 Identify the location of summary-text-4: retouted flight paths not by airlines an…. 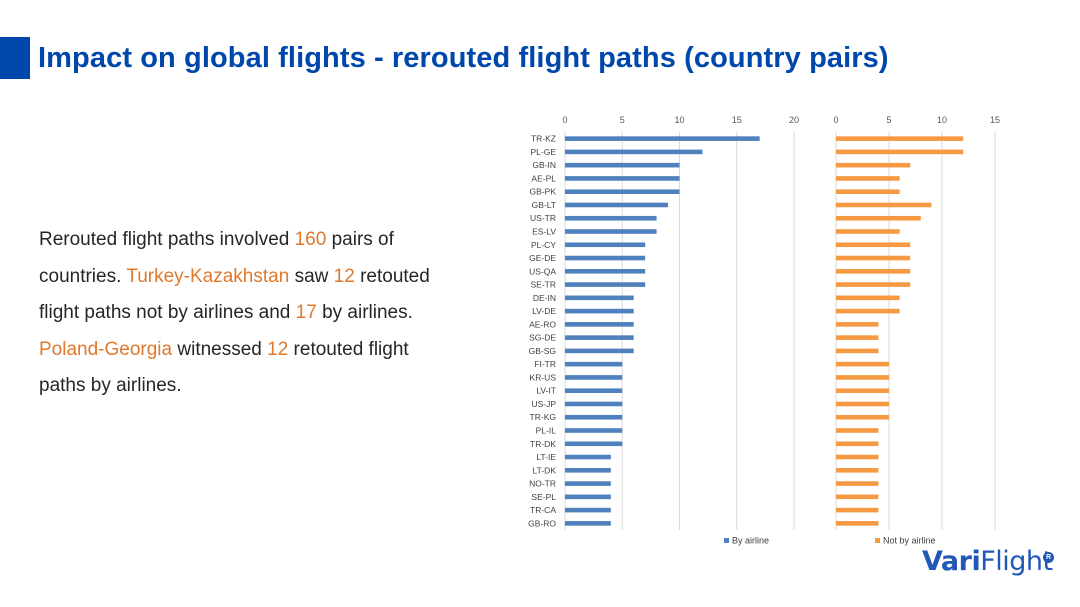
(234, 294).